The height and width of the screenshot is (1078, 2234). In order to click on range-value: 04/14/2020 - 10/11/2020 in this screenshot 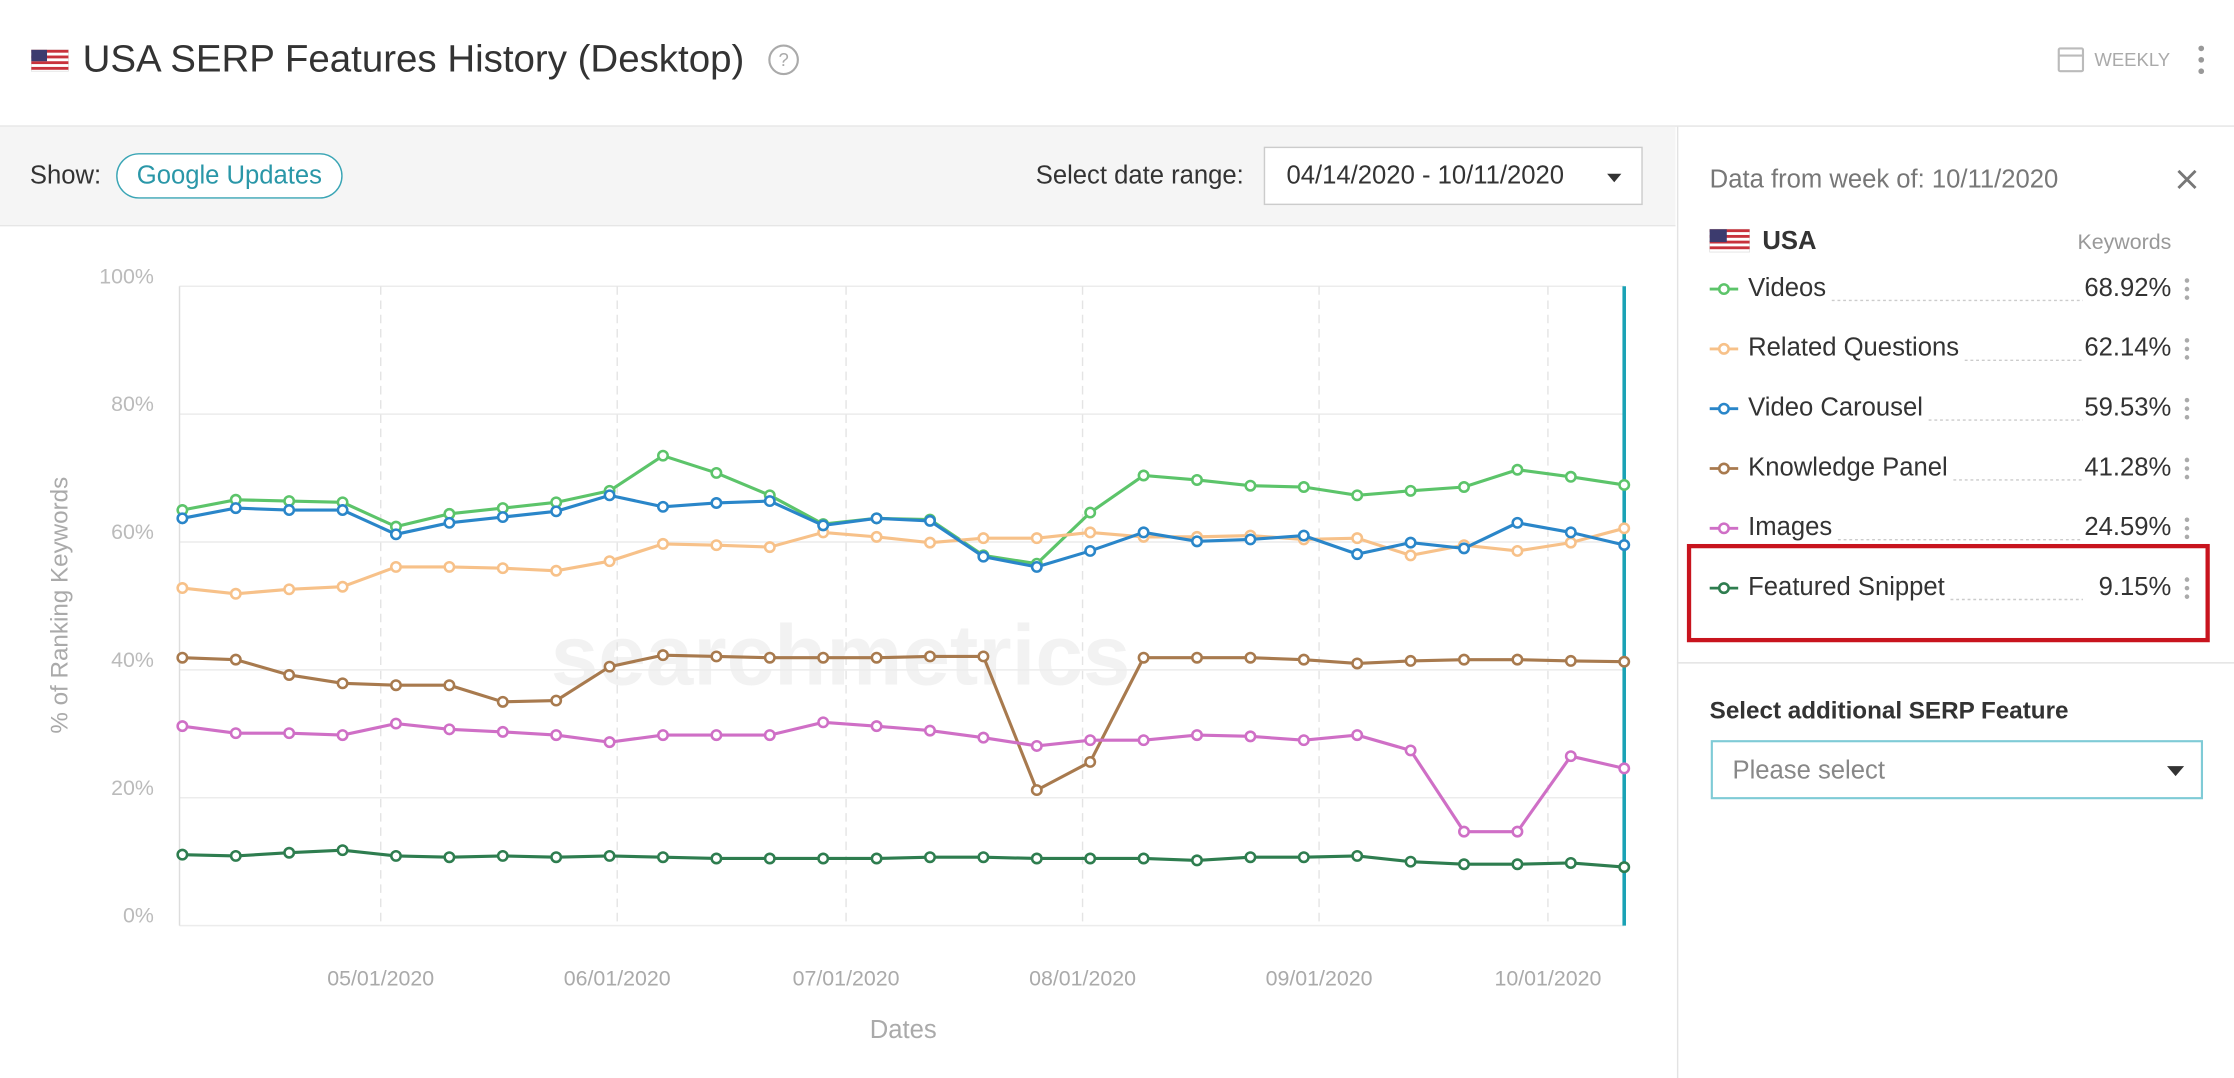, I will do `click(1425, 175)`.